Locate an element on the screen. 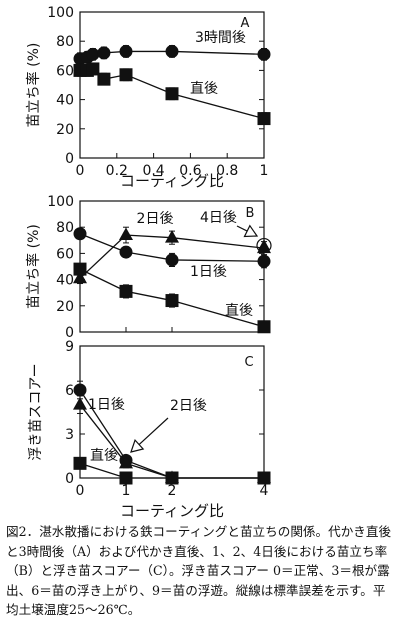 Image resolution: width=400 pixels, height=644 pixels. y-tick-label: 9 is located at coordinates (69, 347).